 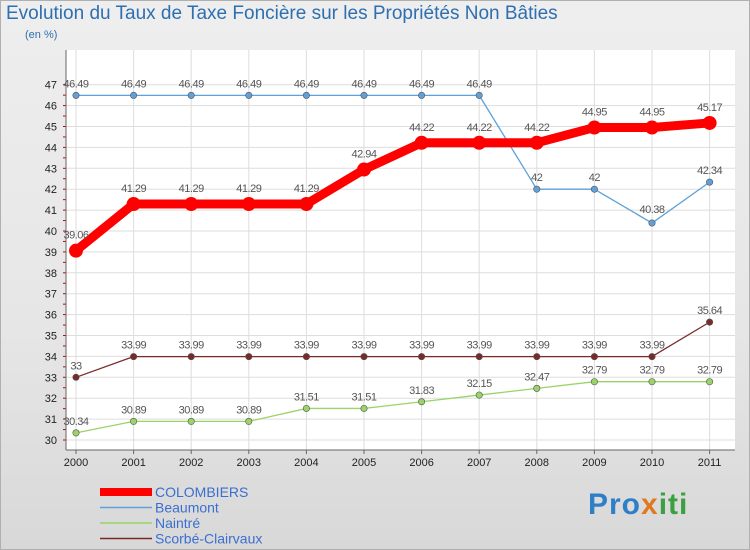 What do you see at coordinates (51, 337) in the screenshot?
I see `y-tick-label: 35` at bounding box center [51, 337].